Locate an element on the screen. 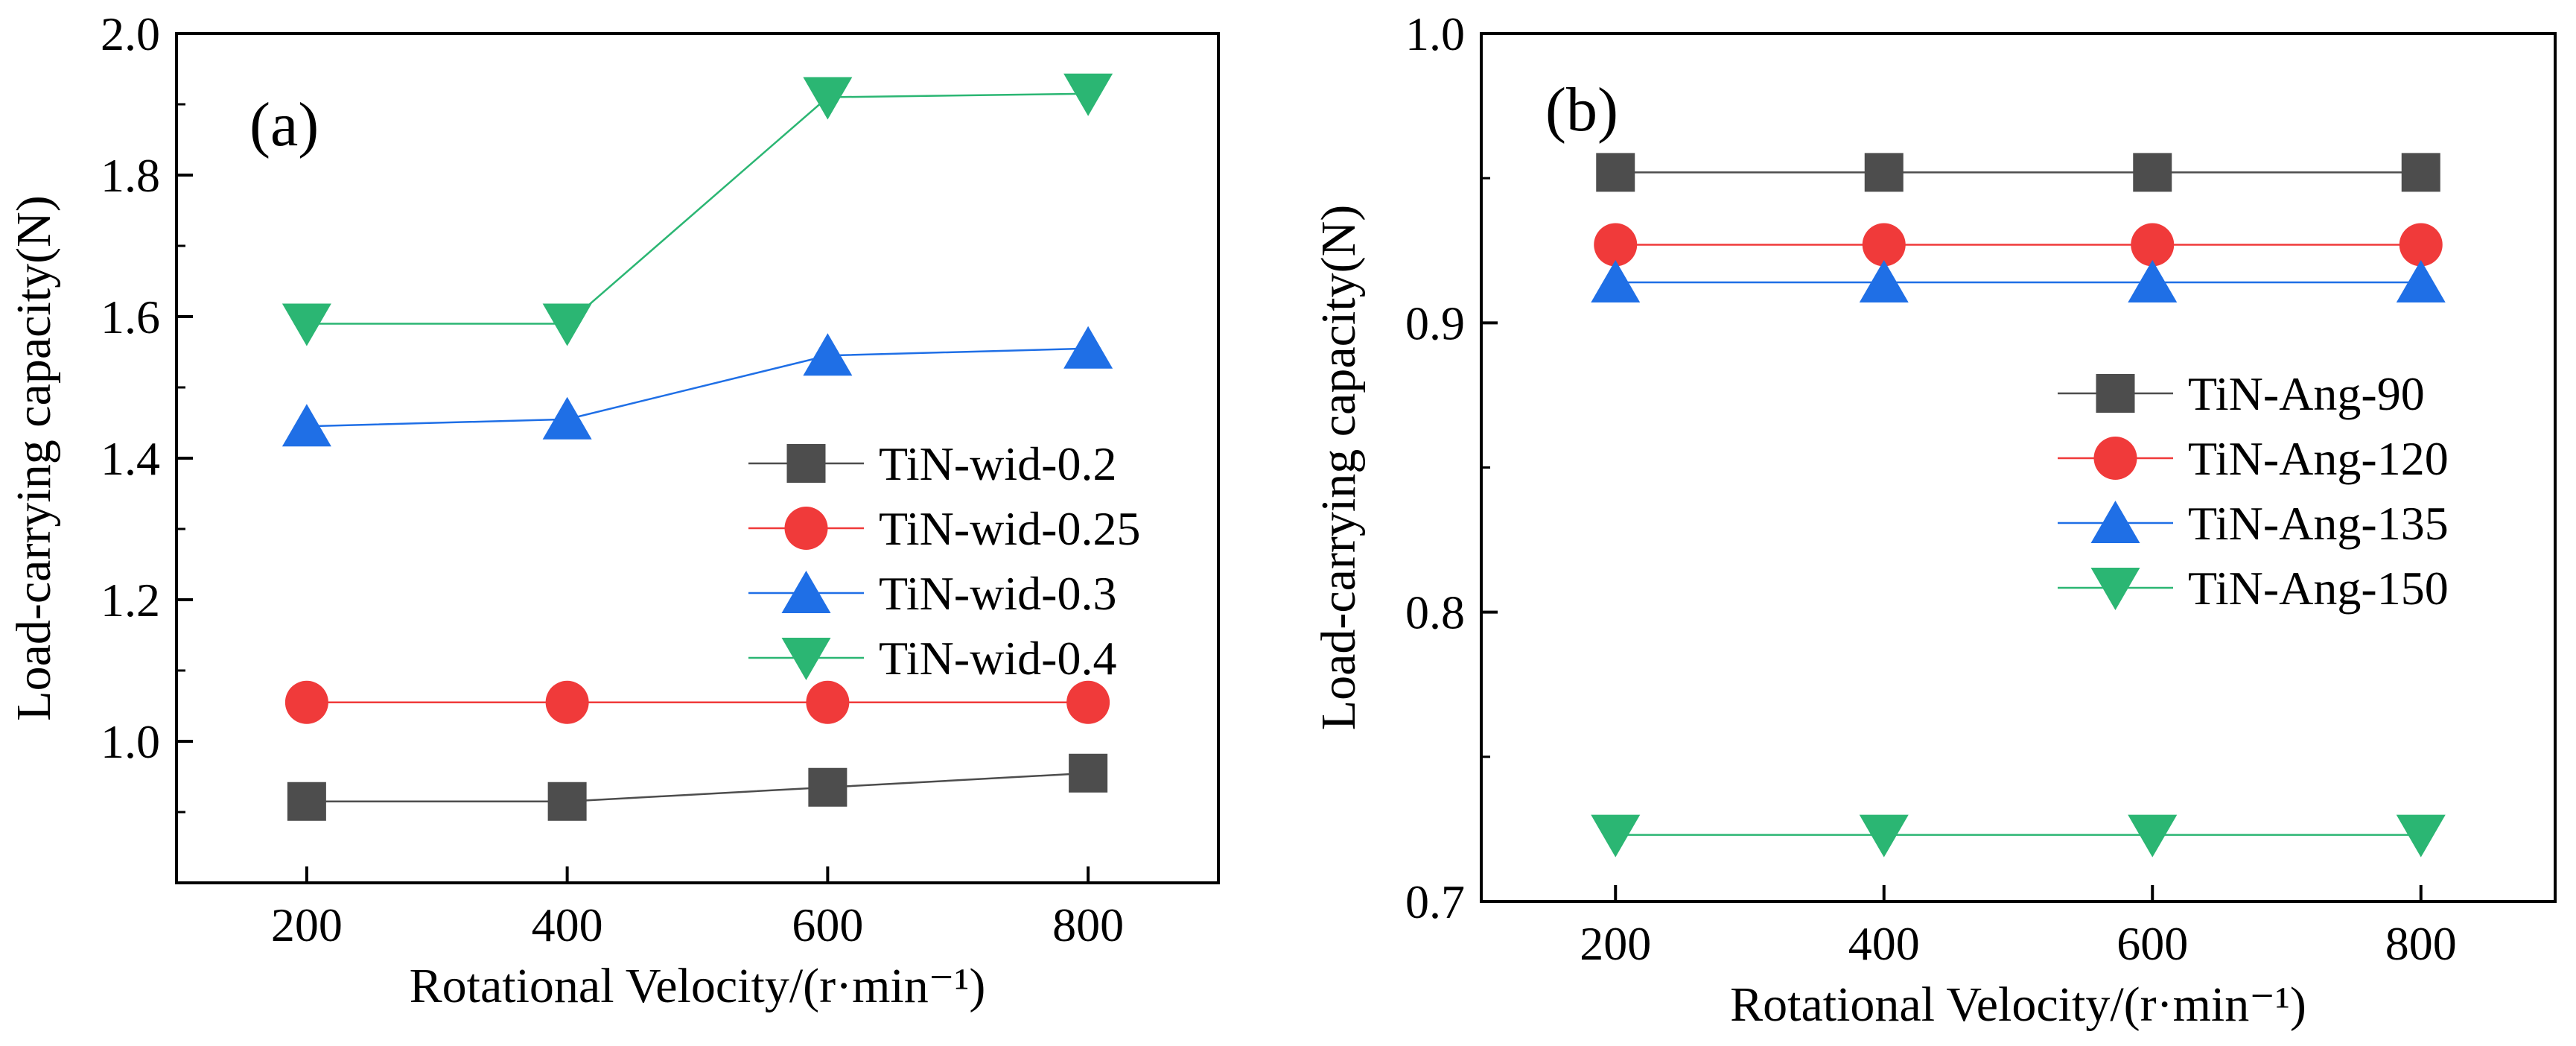 Image resolution: width=2576 pixels, height=1046 pixels. y-tick-label: 1.4 is located at coordinates (130, 459).